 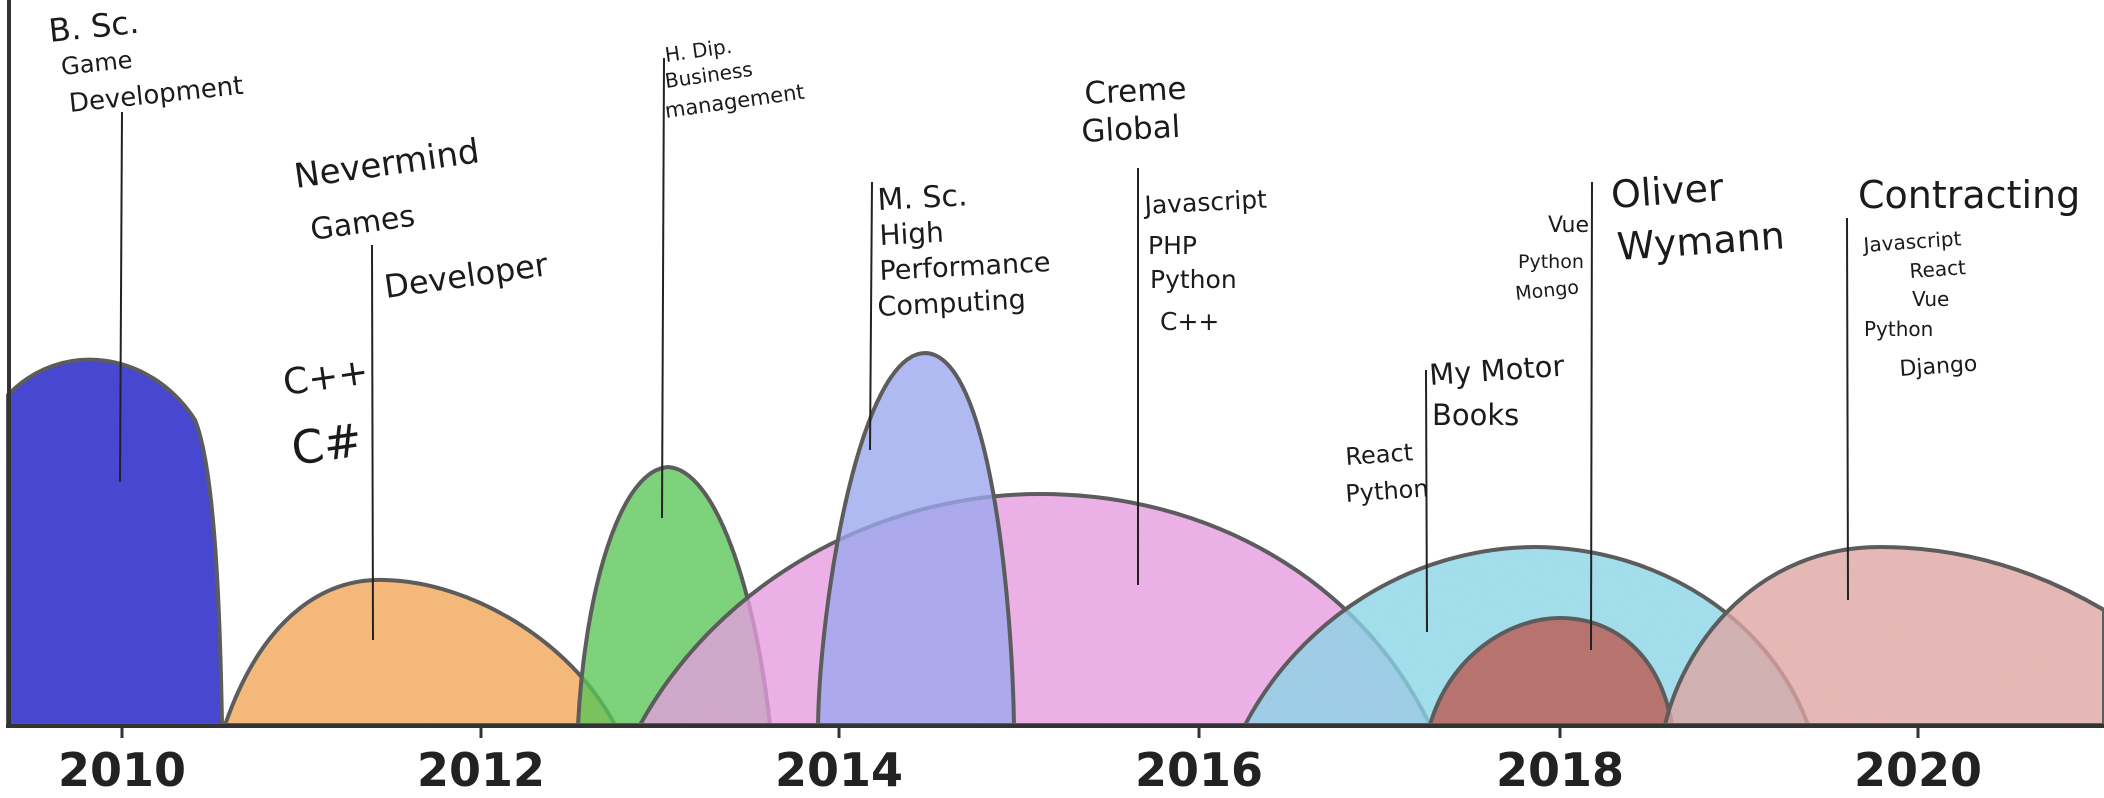 What do you see at coordinates (1918, 770) in the screenshot?
I see `year-label-2020: 2020` at bounding box center [1918, 770].